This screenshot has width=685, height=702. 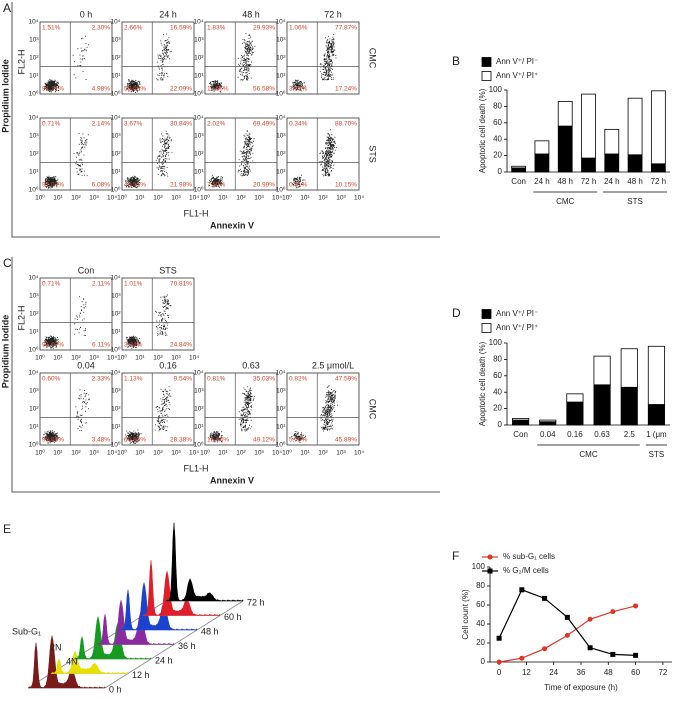 What do you see at coordinates (264, 440) in the screenshot?
I see `quadrant-percent: 49.12%` at bounding box center [264, 440].